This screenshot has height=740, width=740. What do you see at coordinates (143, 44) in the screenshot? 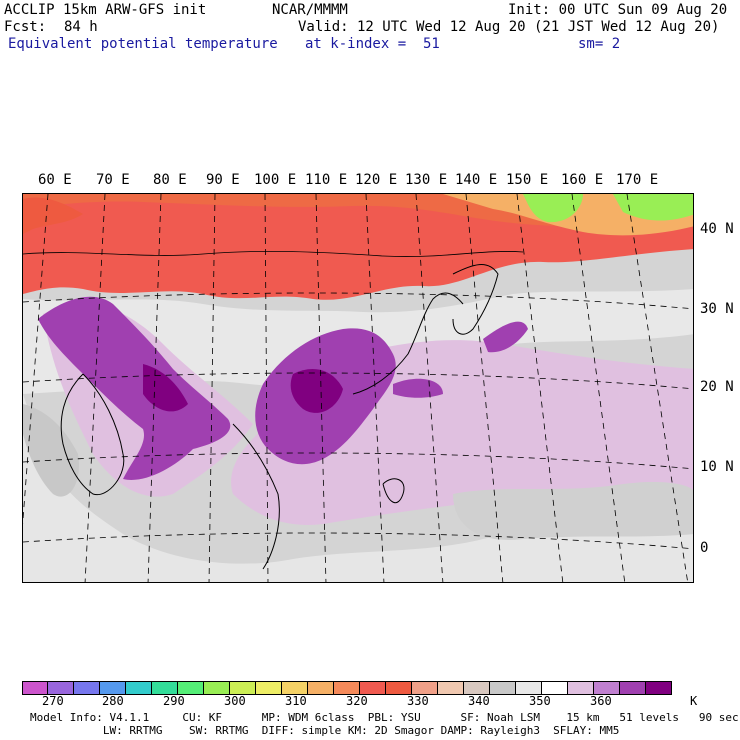
I see `field-name: Equivalent potential temperature` at bounding box center [143, 44].